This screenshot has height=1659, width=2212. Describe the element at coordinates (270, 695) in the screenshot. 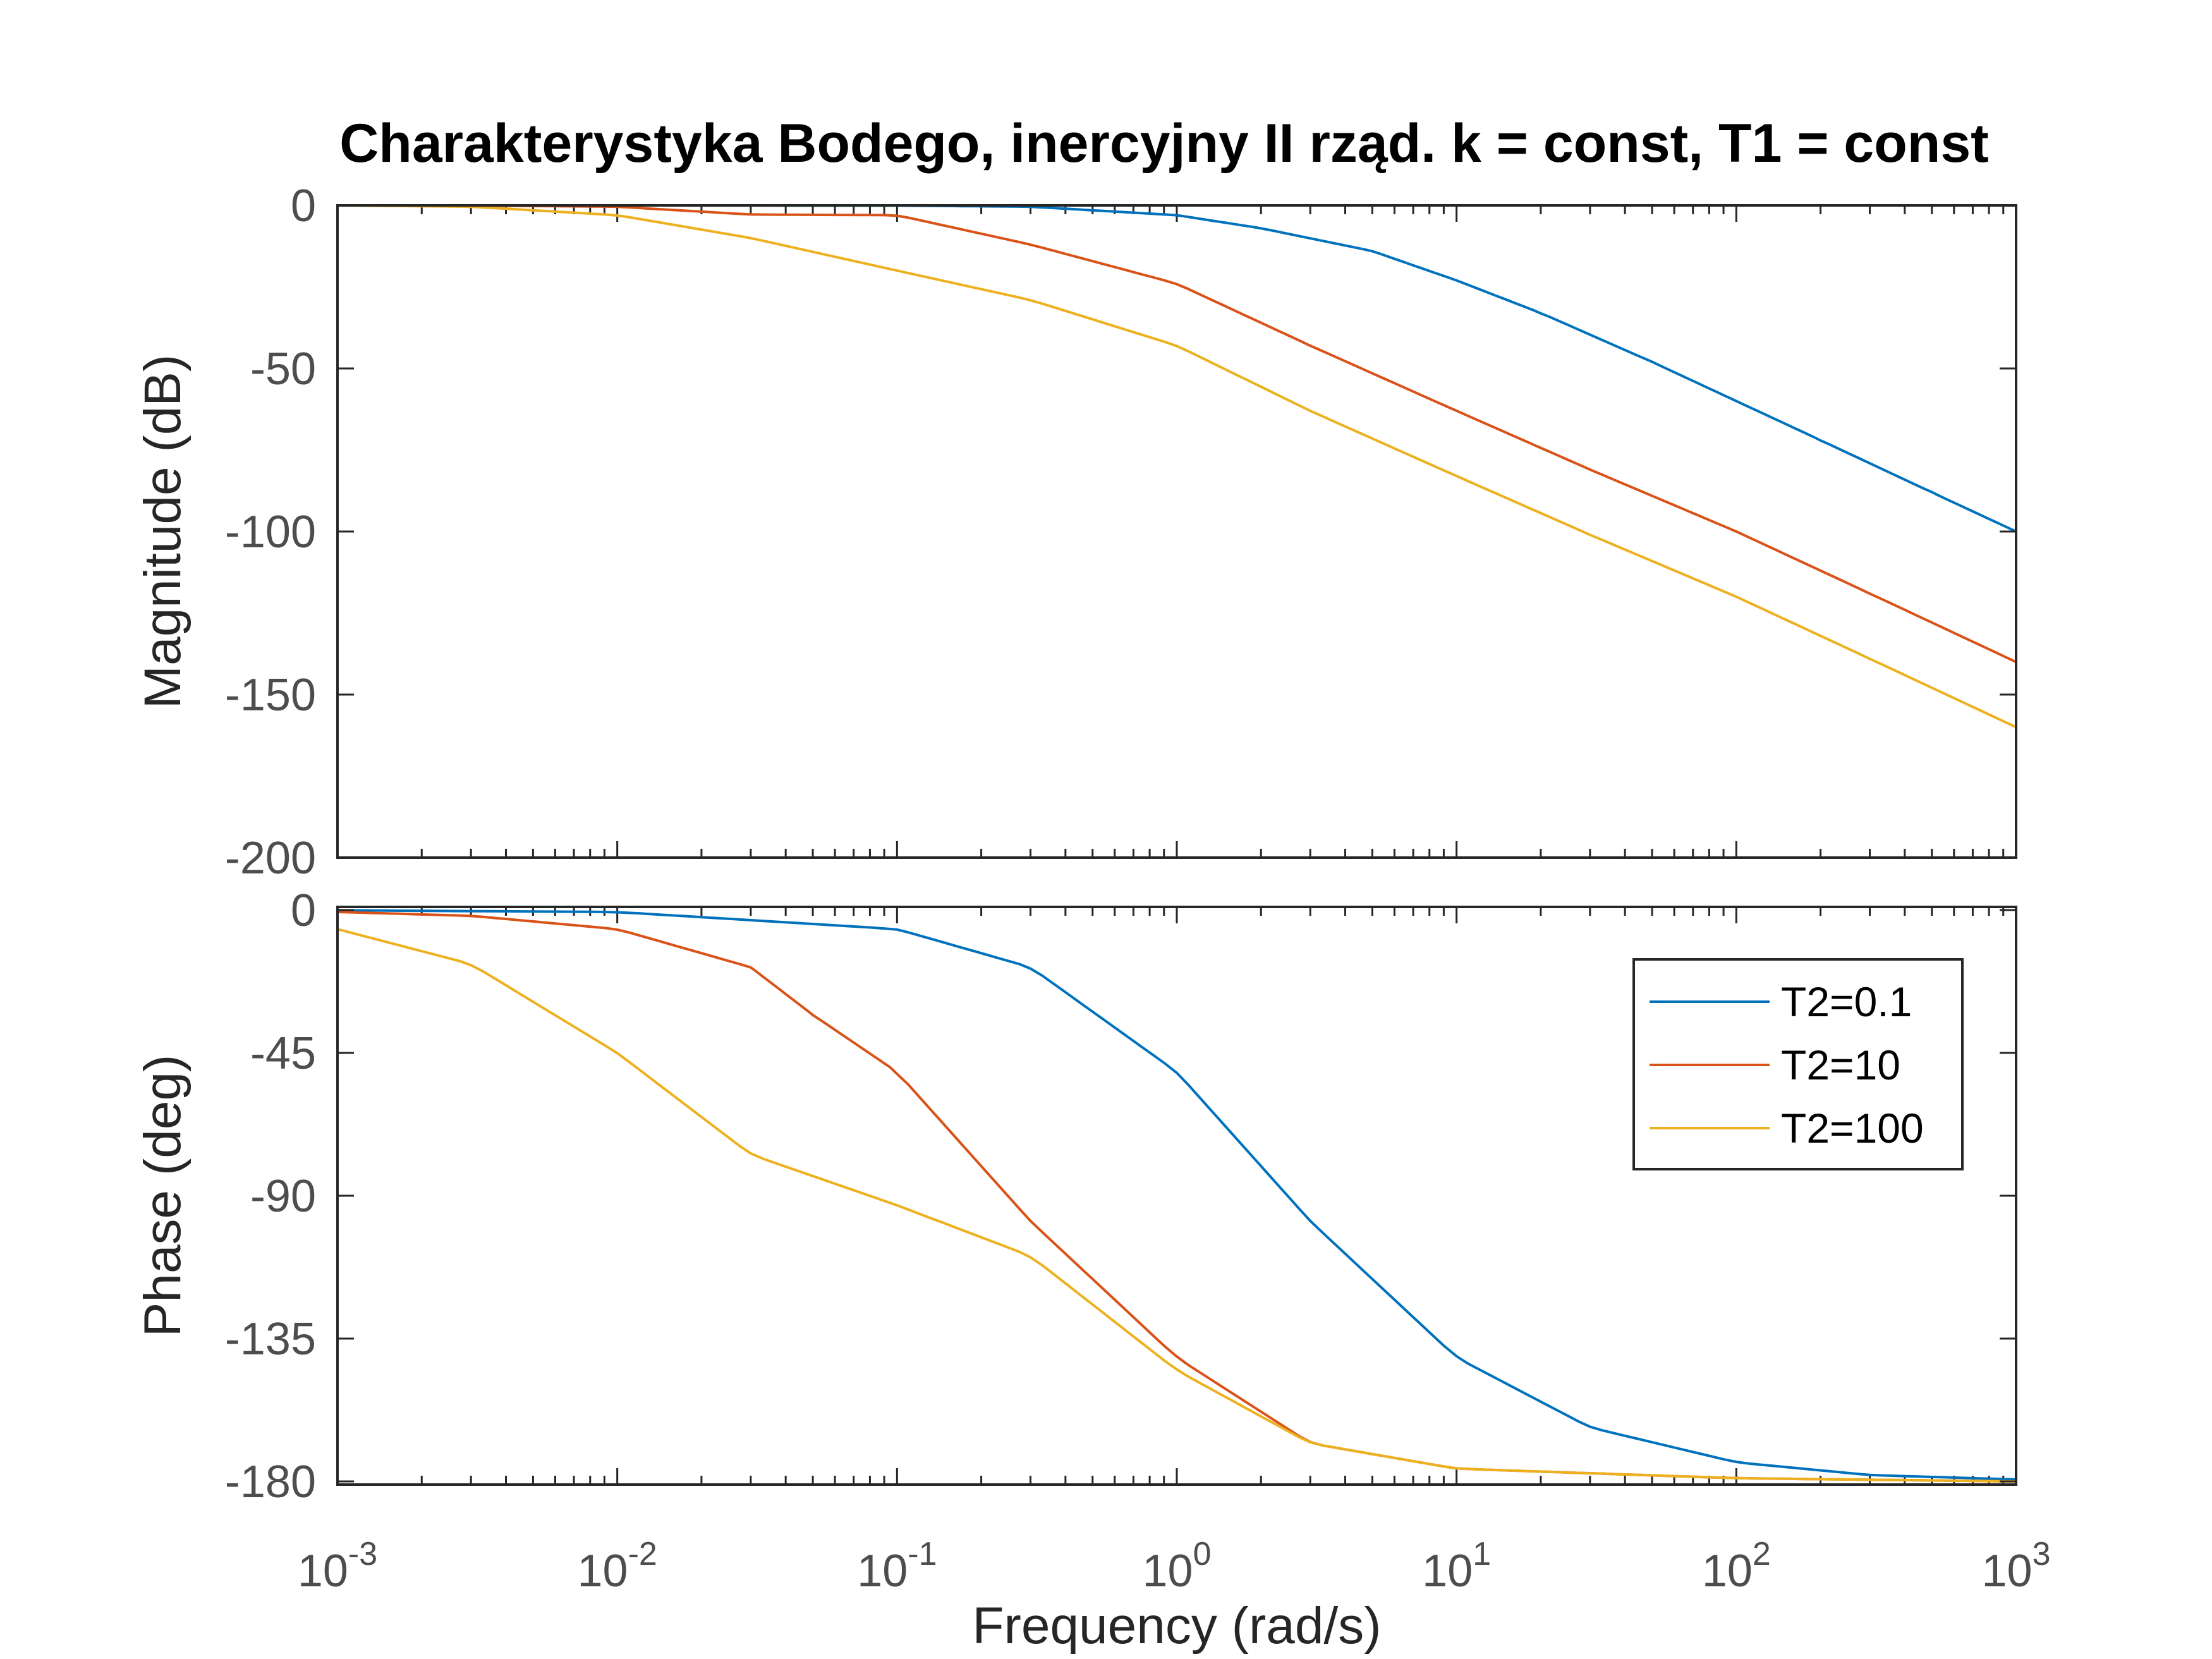

I see `magnitude-y-tick-label: -150` at that location.